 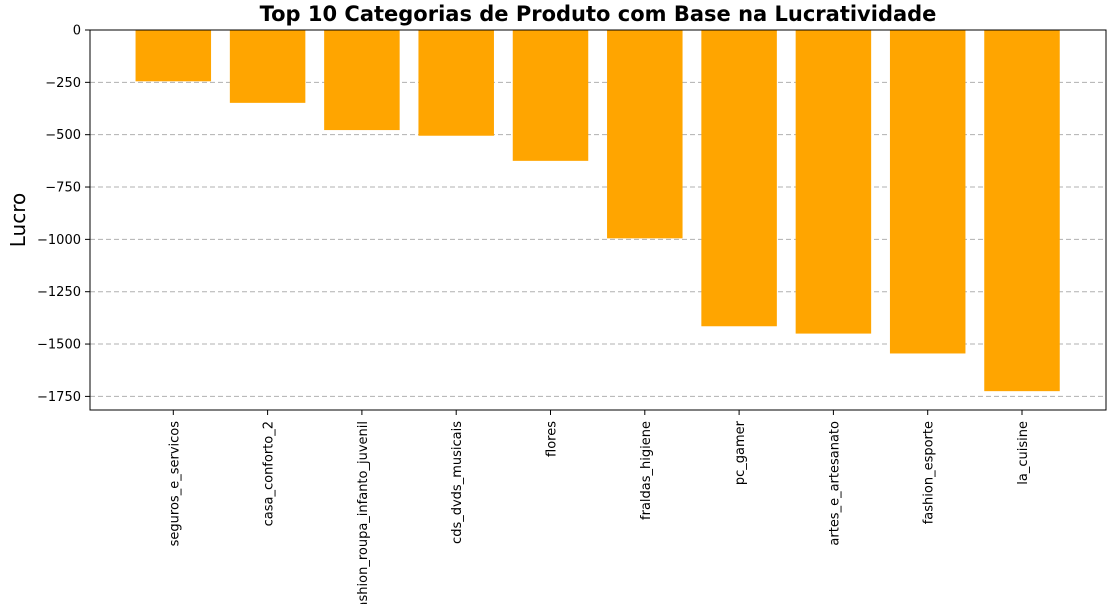 What do you see at coordinates (646, 470) in the screenshot?
I see `x-tick-label: fraldas_higiene` at bounding box center [646, 470].